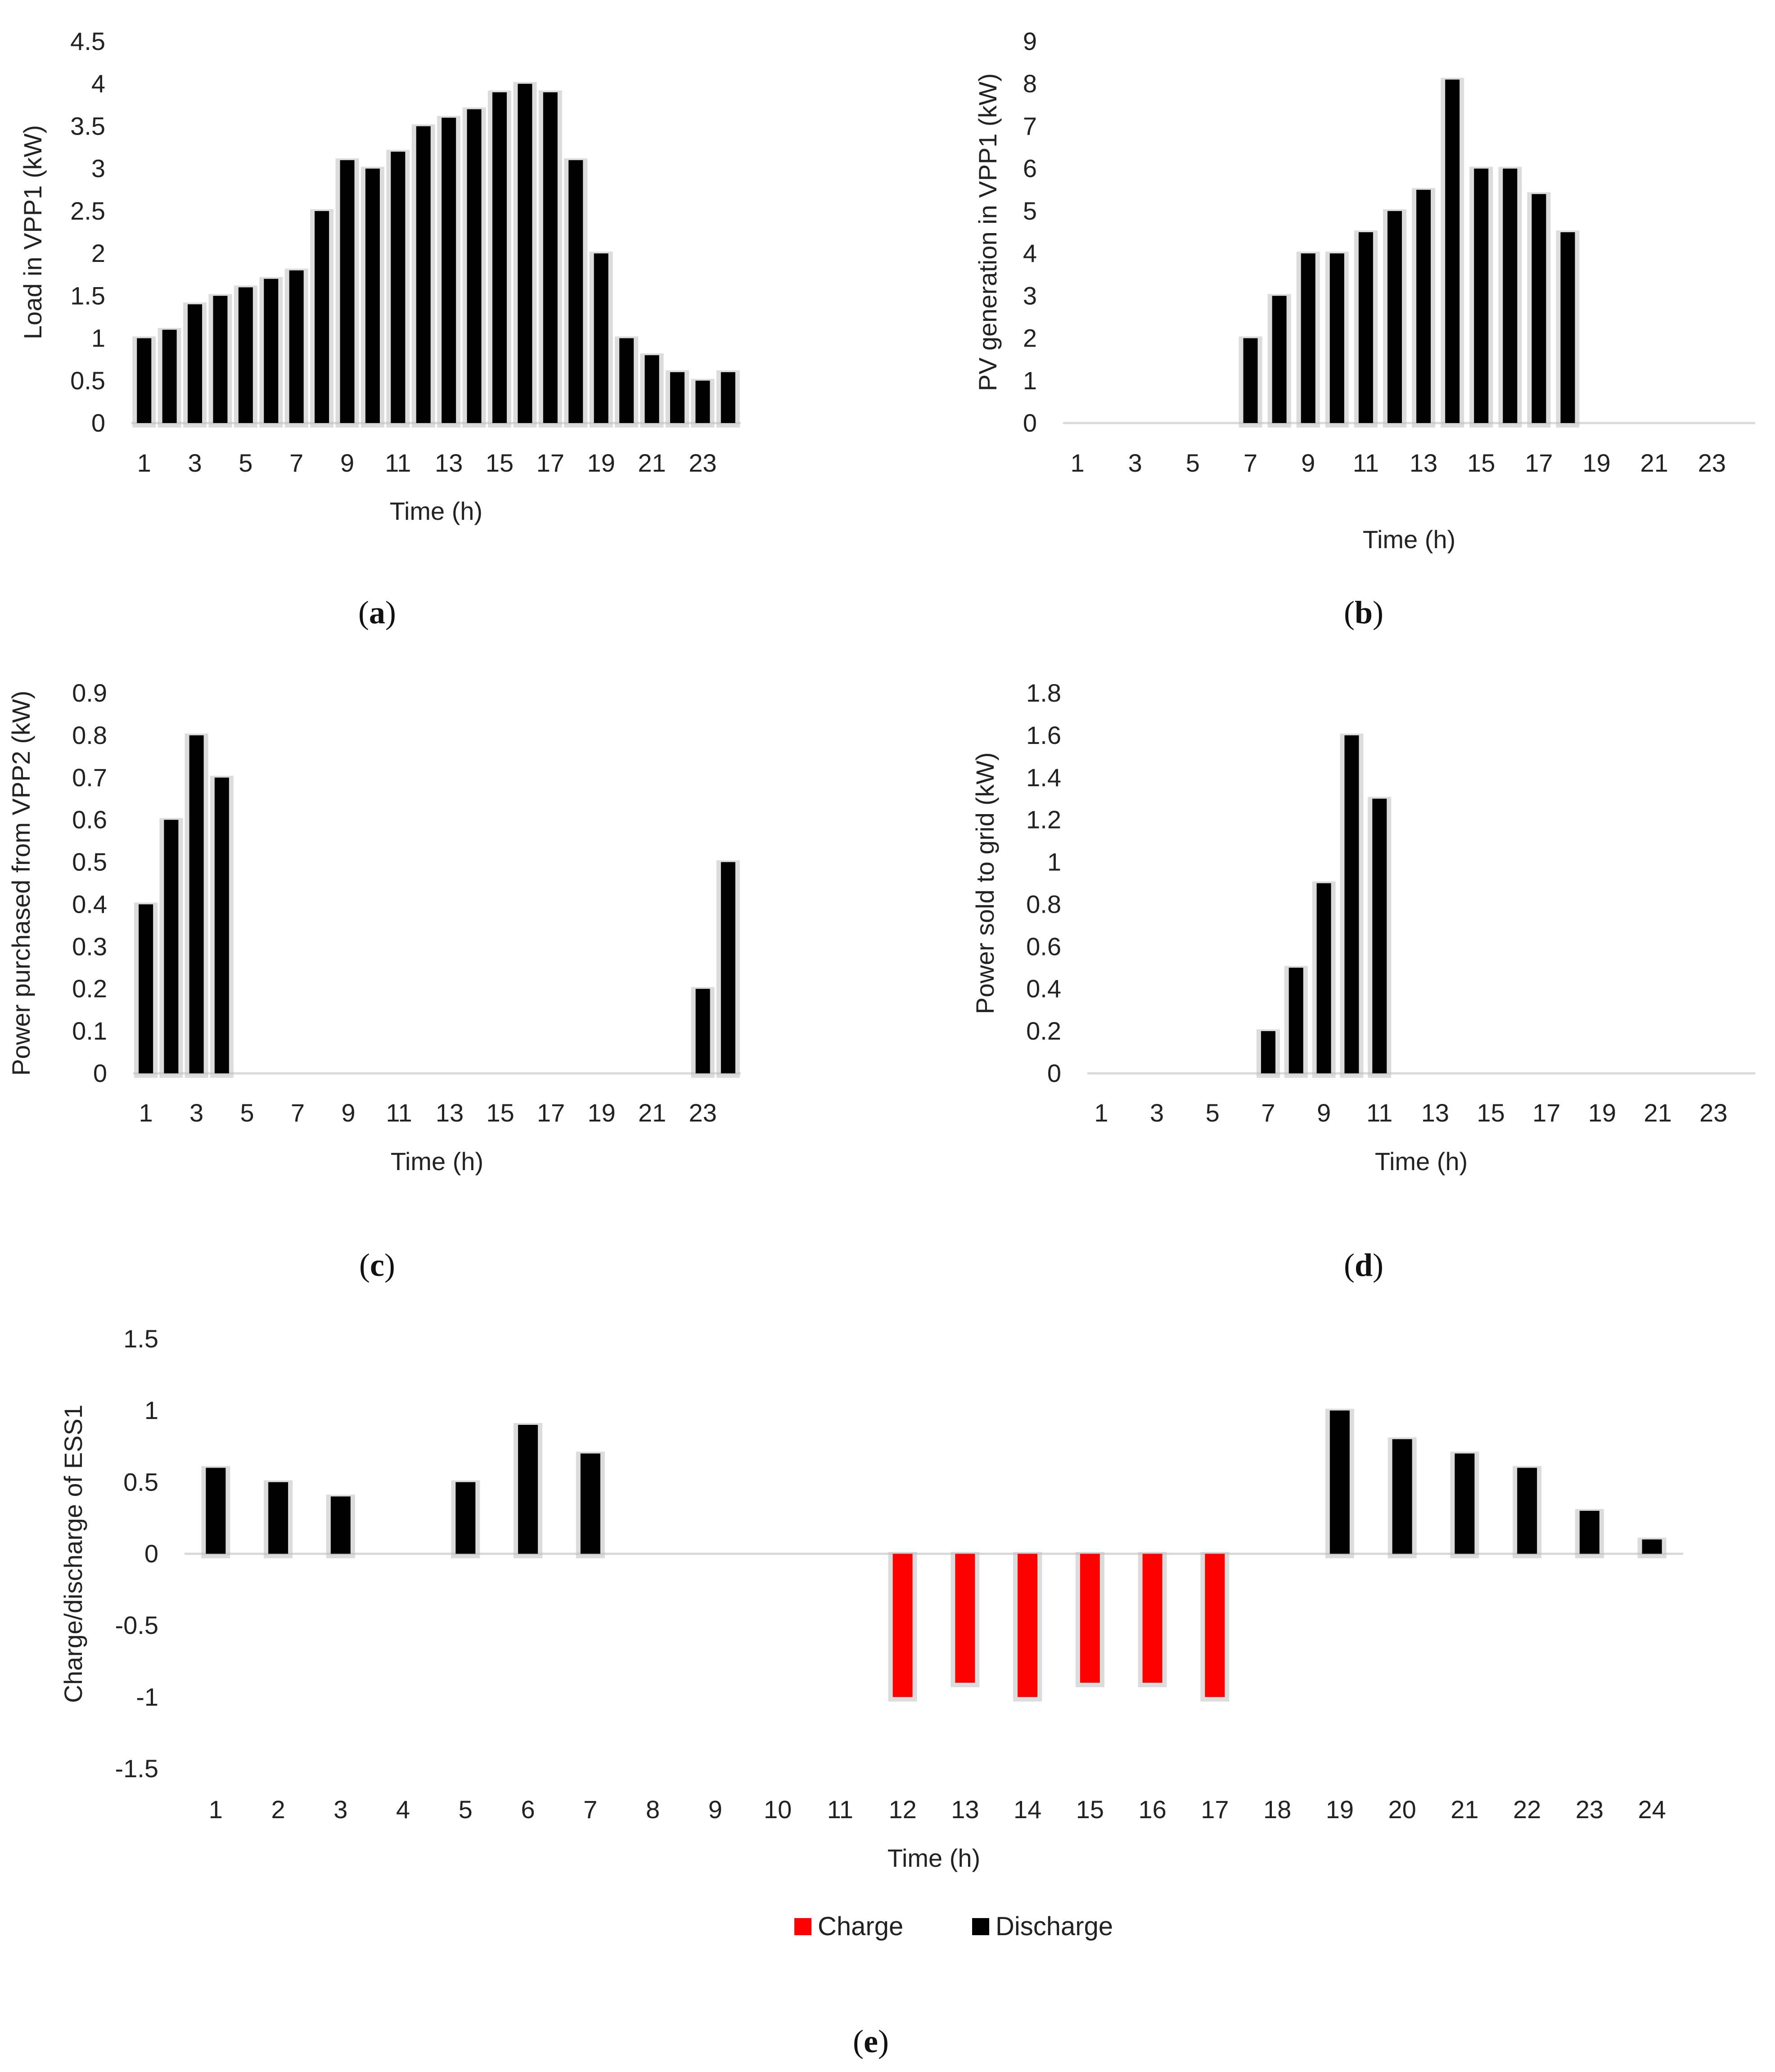 The height and width of the screenshot is (2072, 1775). I want to click on y-tick-label: 3, so click(98, 168).